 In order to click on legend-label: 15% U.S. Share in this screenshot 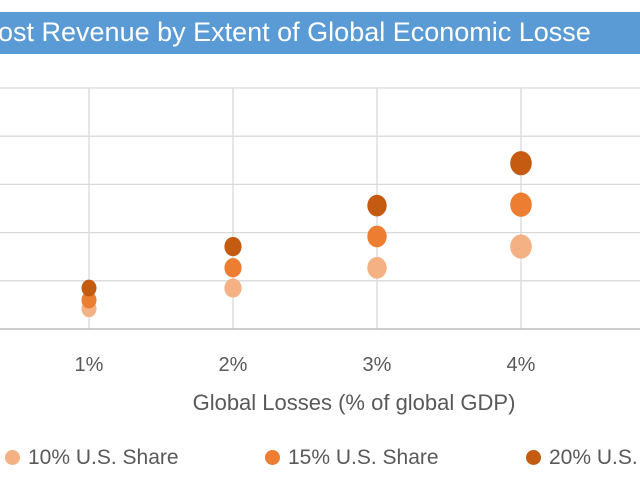, I will do `click(363, 457)`.